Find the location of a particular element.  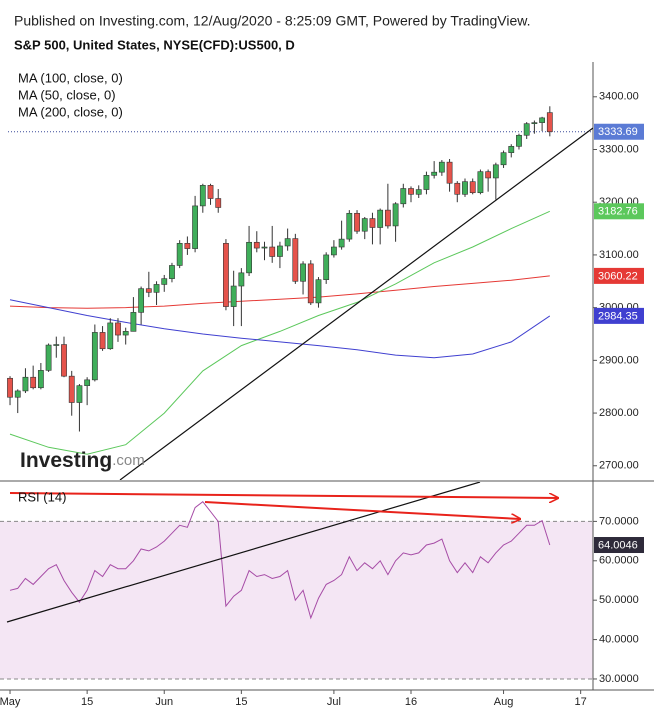

x-tick-label: Aug is located at coordinates (504, 702).